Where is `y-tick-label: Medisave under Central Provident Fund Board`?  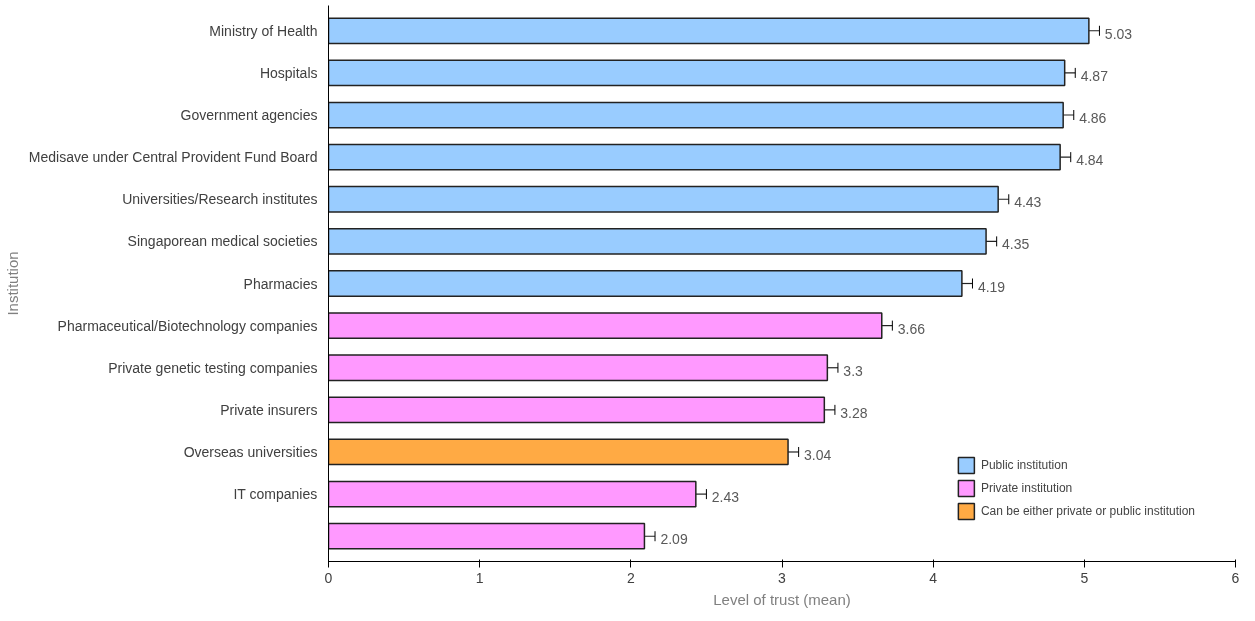 y-tick-label: Medisave under Central Provident Fund Board is located at coordinates (173, 157).